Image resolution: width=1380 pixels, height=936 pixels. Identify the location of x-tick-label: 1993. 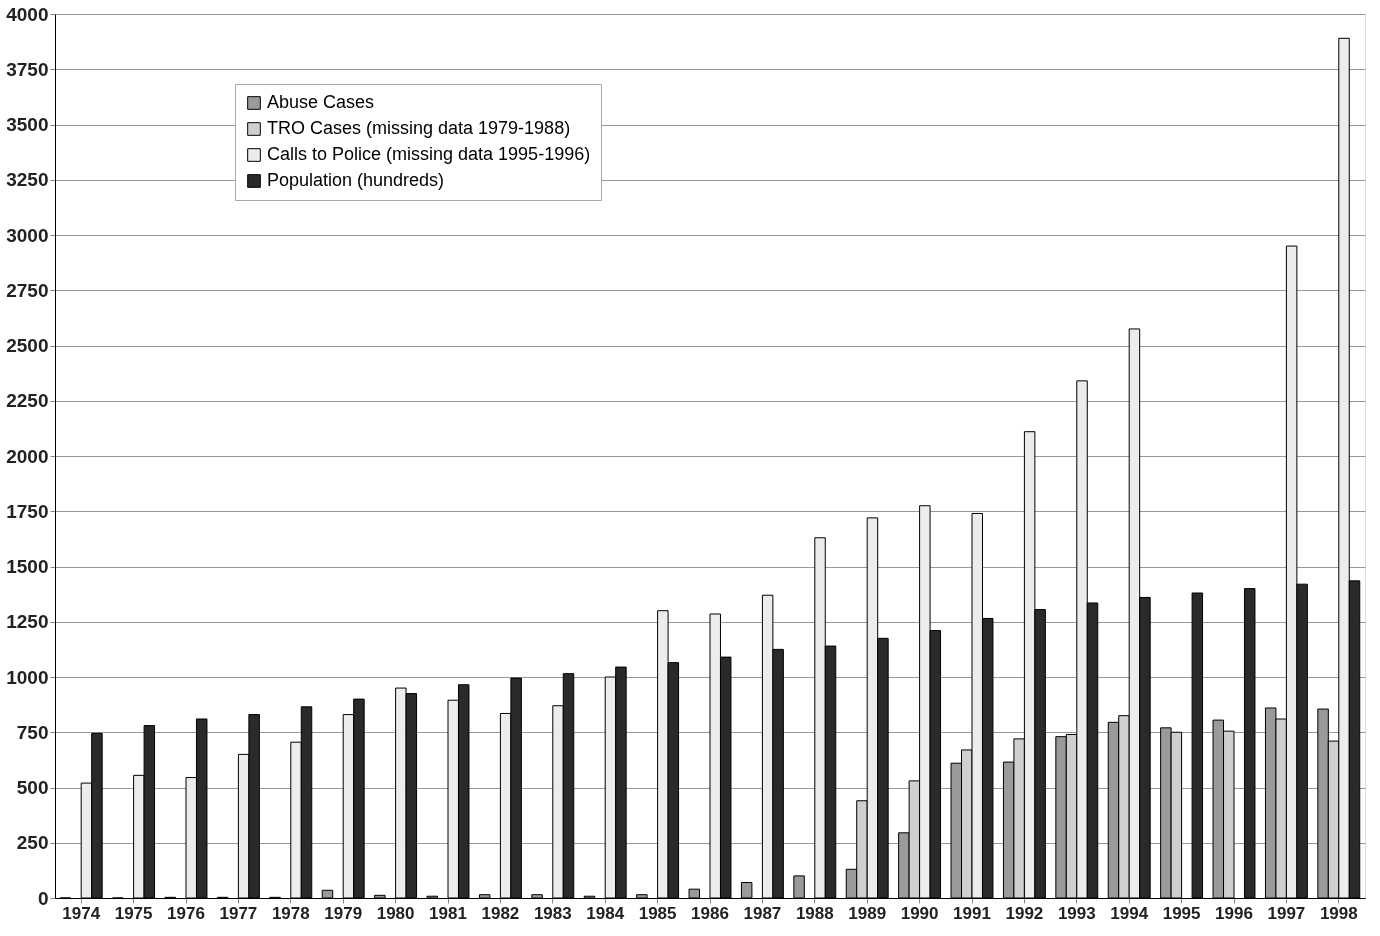
(1076, 913).